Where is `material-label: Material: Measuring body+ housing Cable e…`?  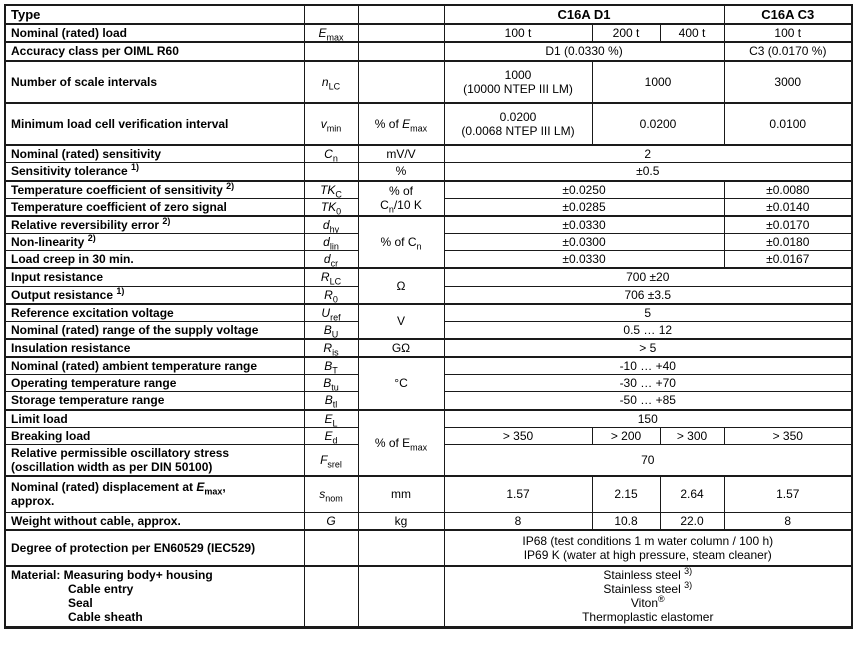 material-label: Material: Measuring body+ housing Cable e… is located at coordinates (154, 596).